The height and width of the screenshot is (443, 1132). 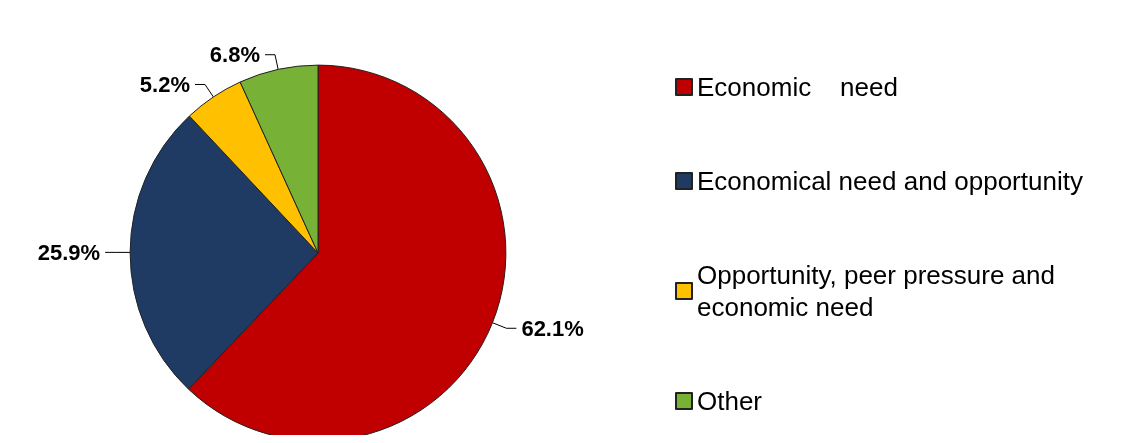 I want to click on data-label: 5.2%, so click(x=165, y=84).